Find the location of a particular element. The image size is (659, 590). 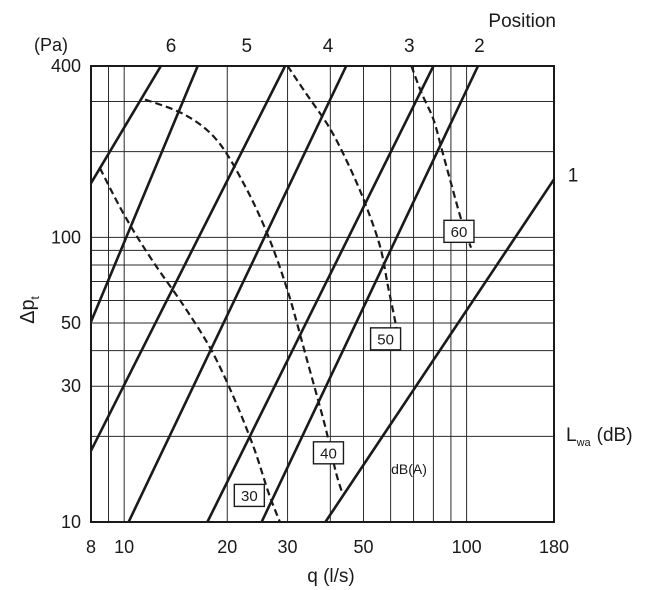

position-label-1: 1 is located at coordinates (573, 175).